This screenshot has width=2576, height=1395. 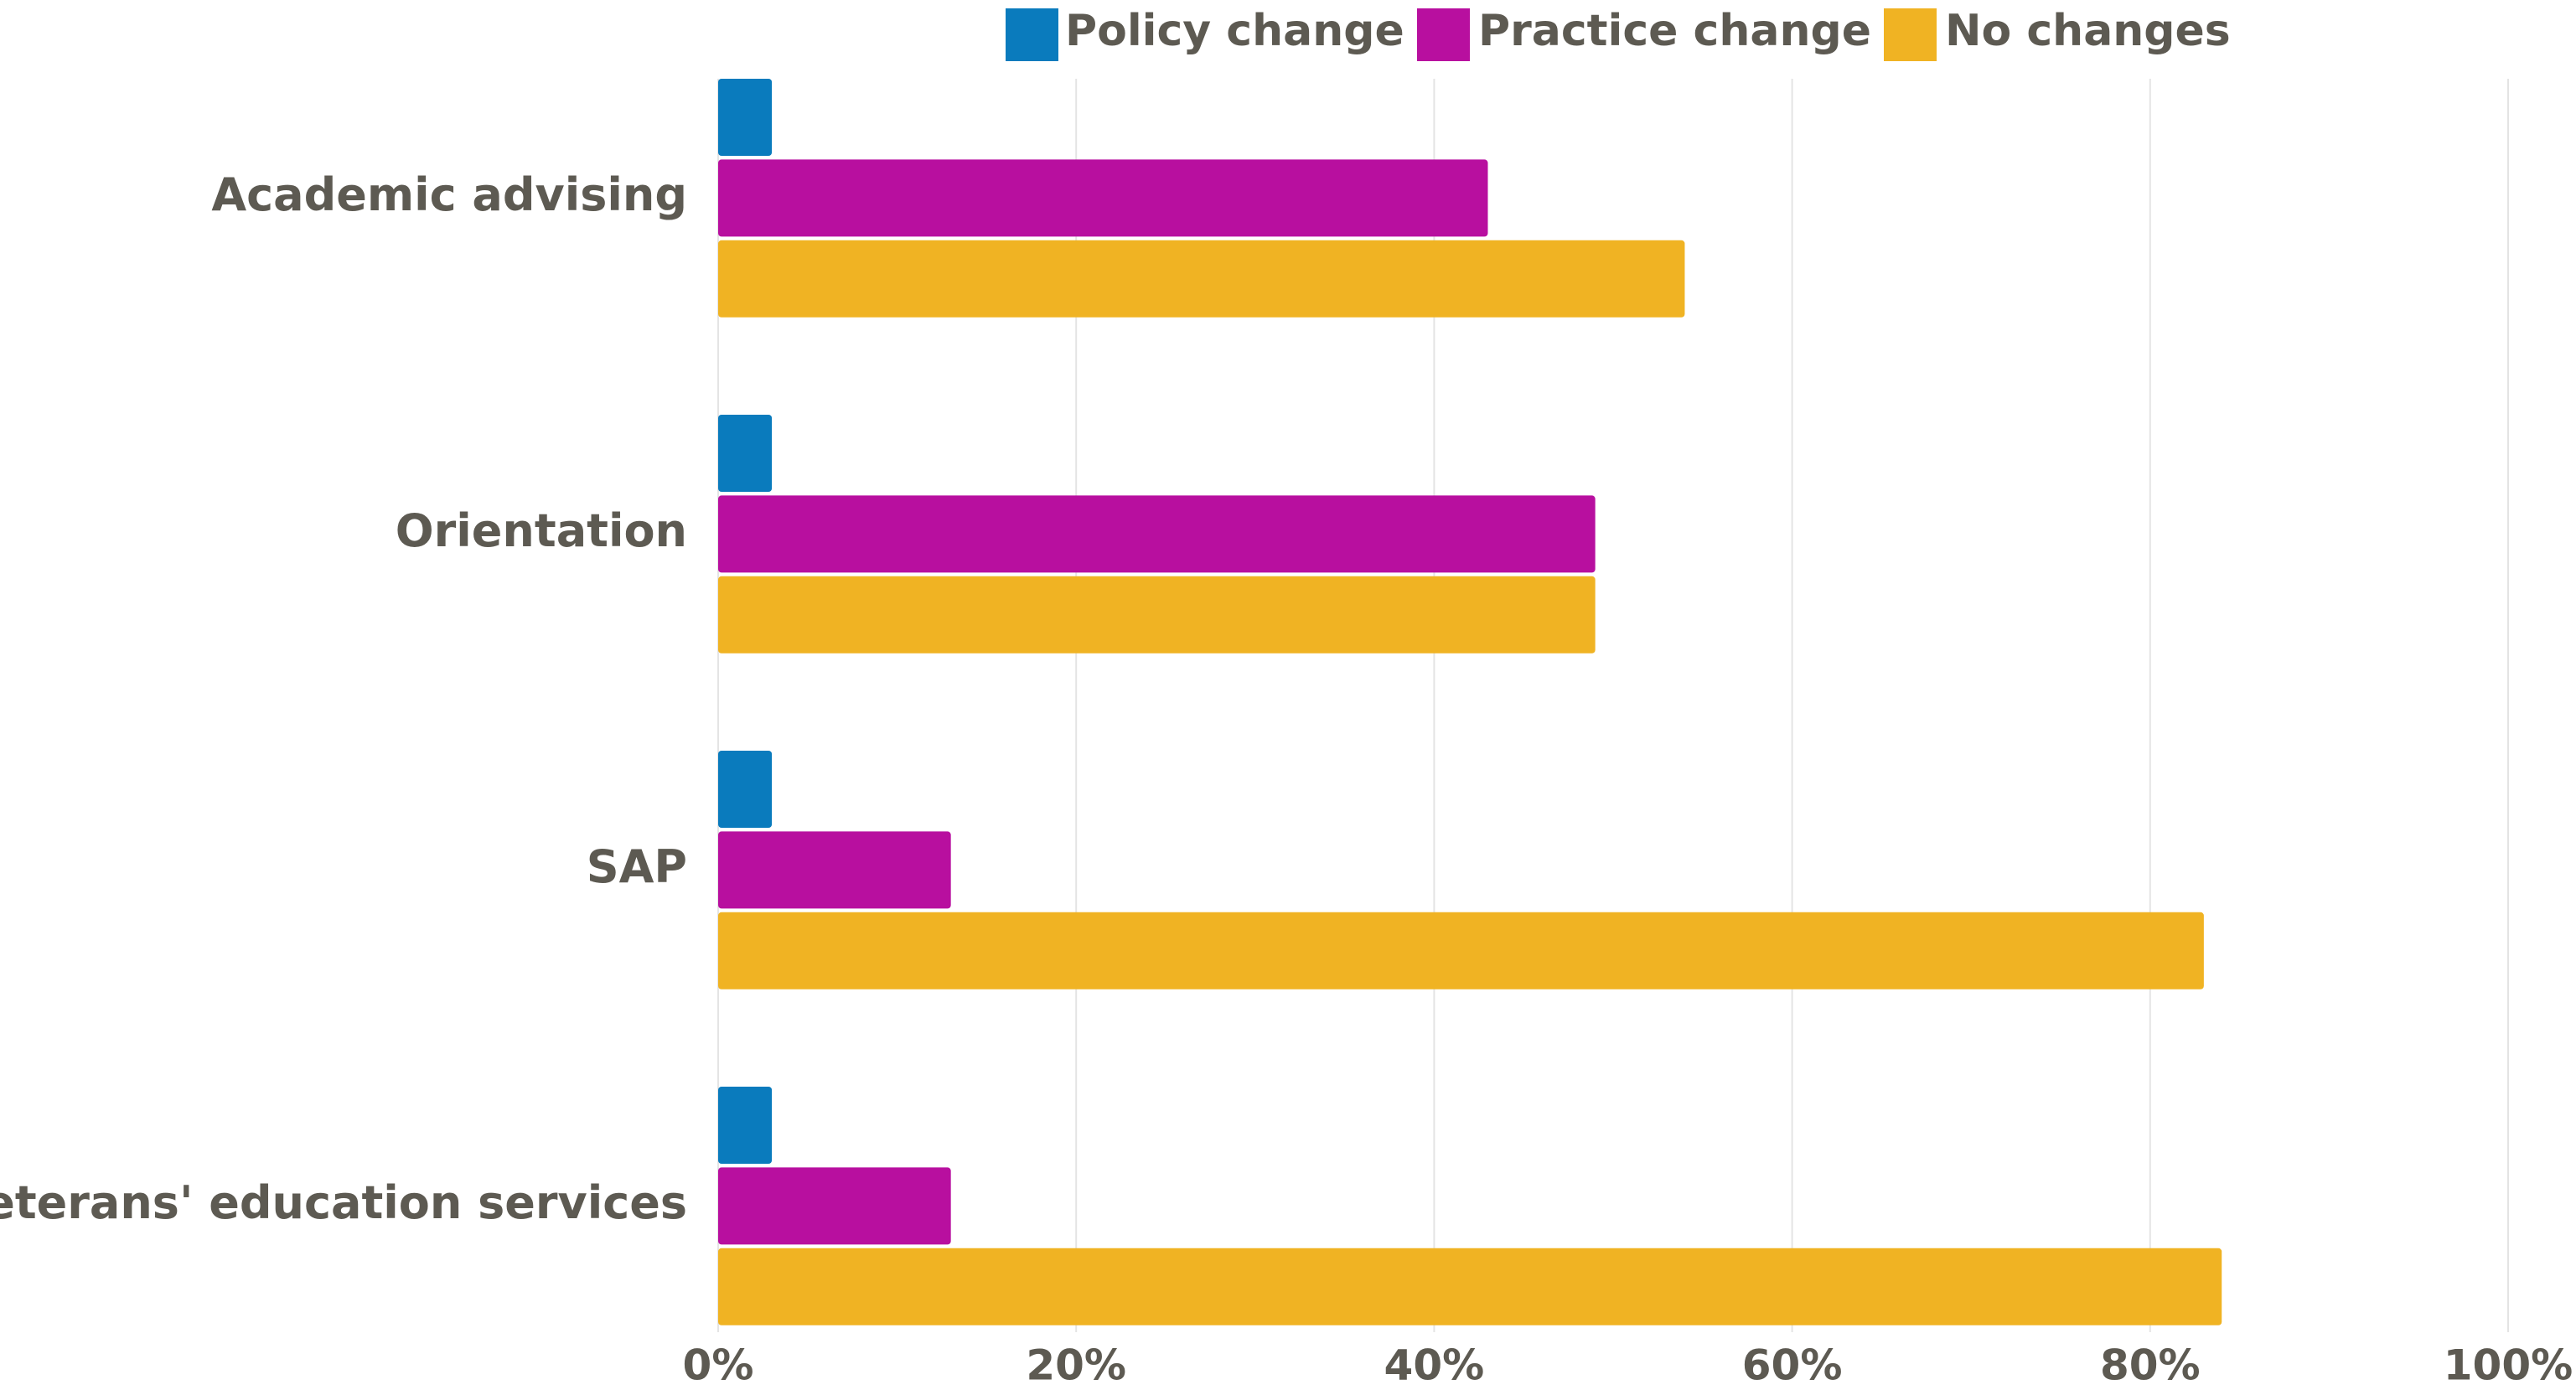 I want to click on x-tick-label: 20%, so click(x=1076, y=1365).